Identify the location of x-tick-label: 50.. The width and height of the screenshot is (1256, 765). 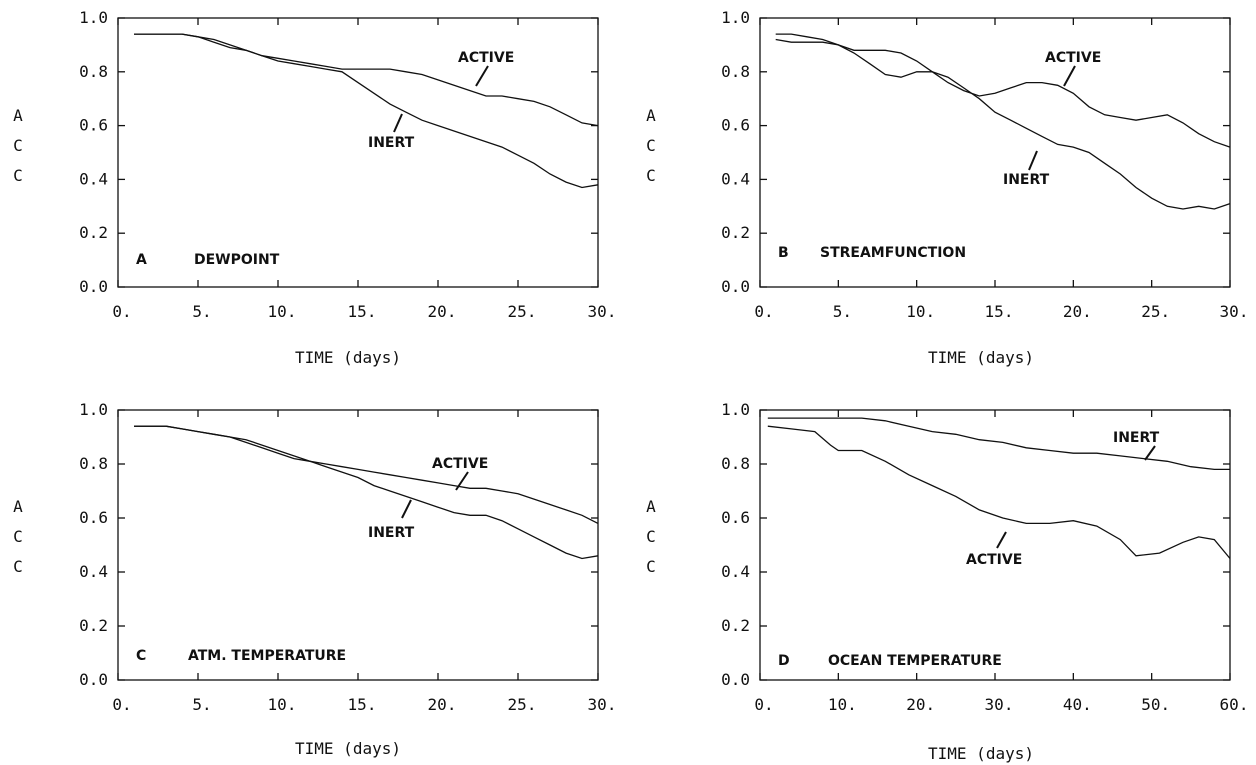
(1155, 704).